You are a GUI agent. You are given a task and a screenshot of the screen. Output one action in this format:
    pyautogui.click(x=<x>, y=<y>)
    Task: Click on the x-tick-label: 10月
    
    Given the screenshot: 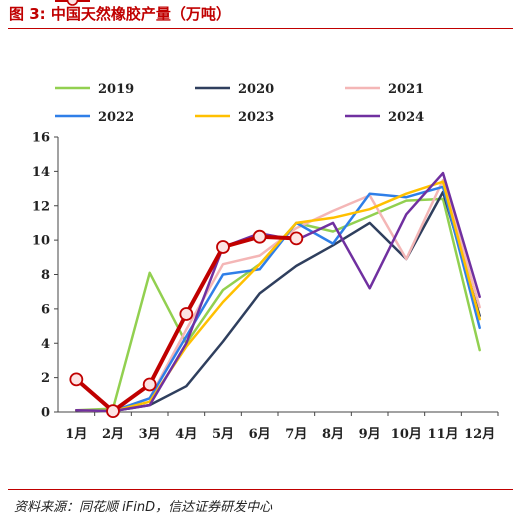 What is the action you would take?
    pyautogui.click(x=406, y=434)
    